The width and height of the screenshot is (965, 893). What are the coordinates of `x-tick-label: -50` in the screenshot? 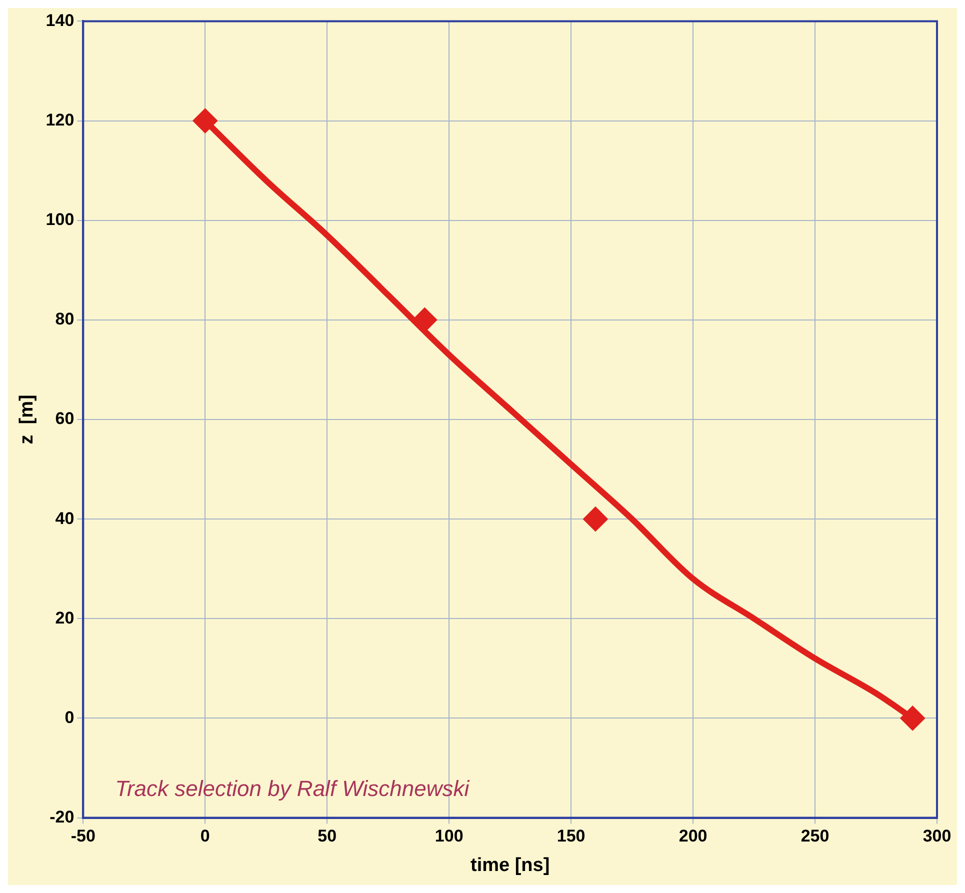 It's located at (83, 836).